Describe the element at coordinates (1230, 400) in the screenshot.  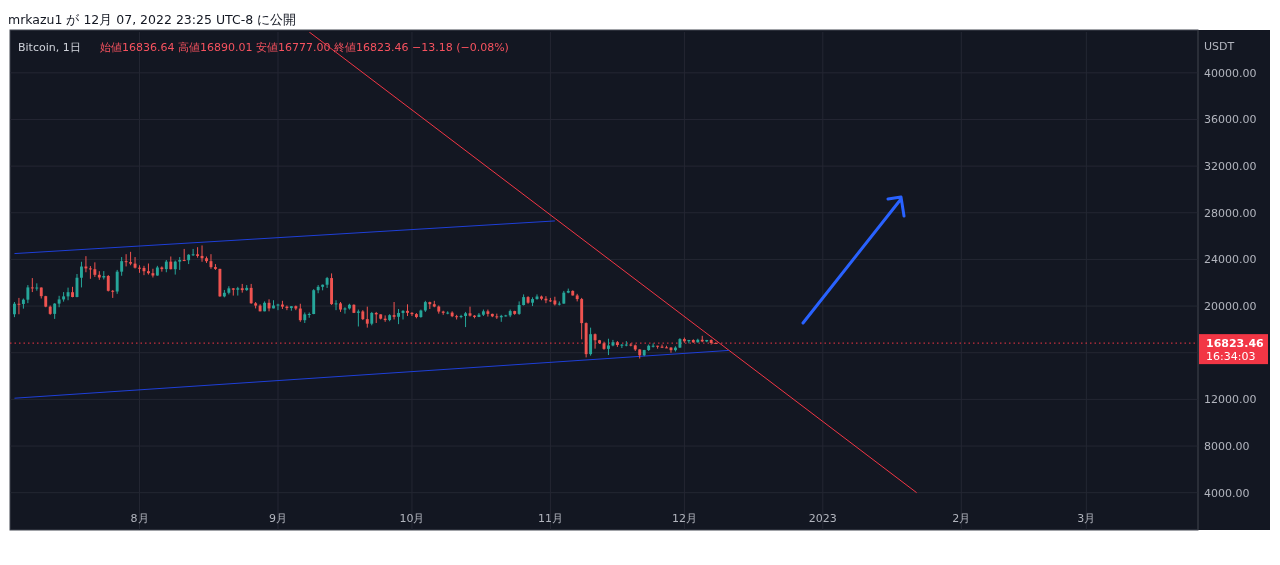
I see `y-tick-label: 12000.00` at that location.